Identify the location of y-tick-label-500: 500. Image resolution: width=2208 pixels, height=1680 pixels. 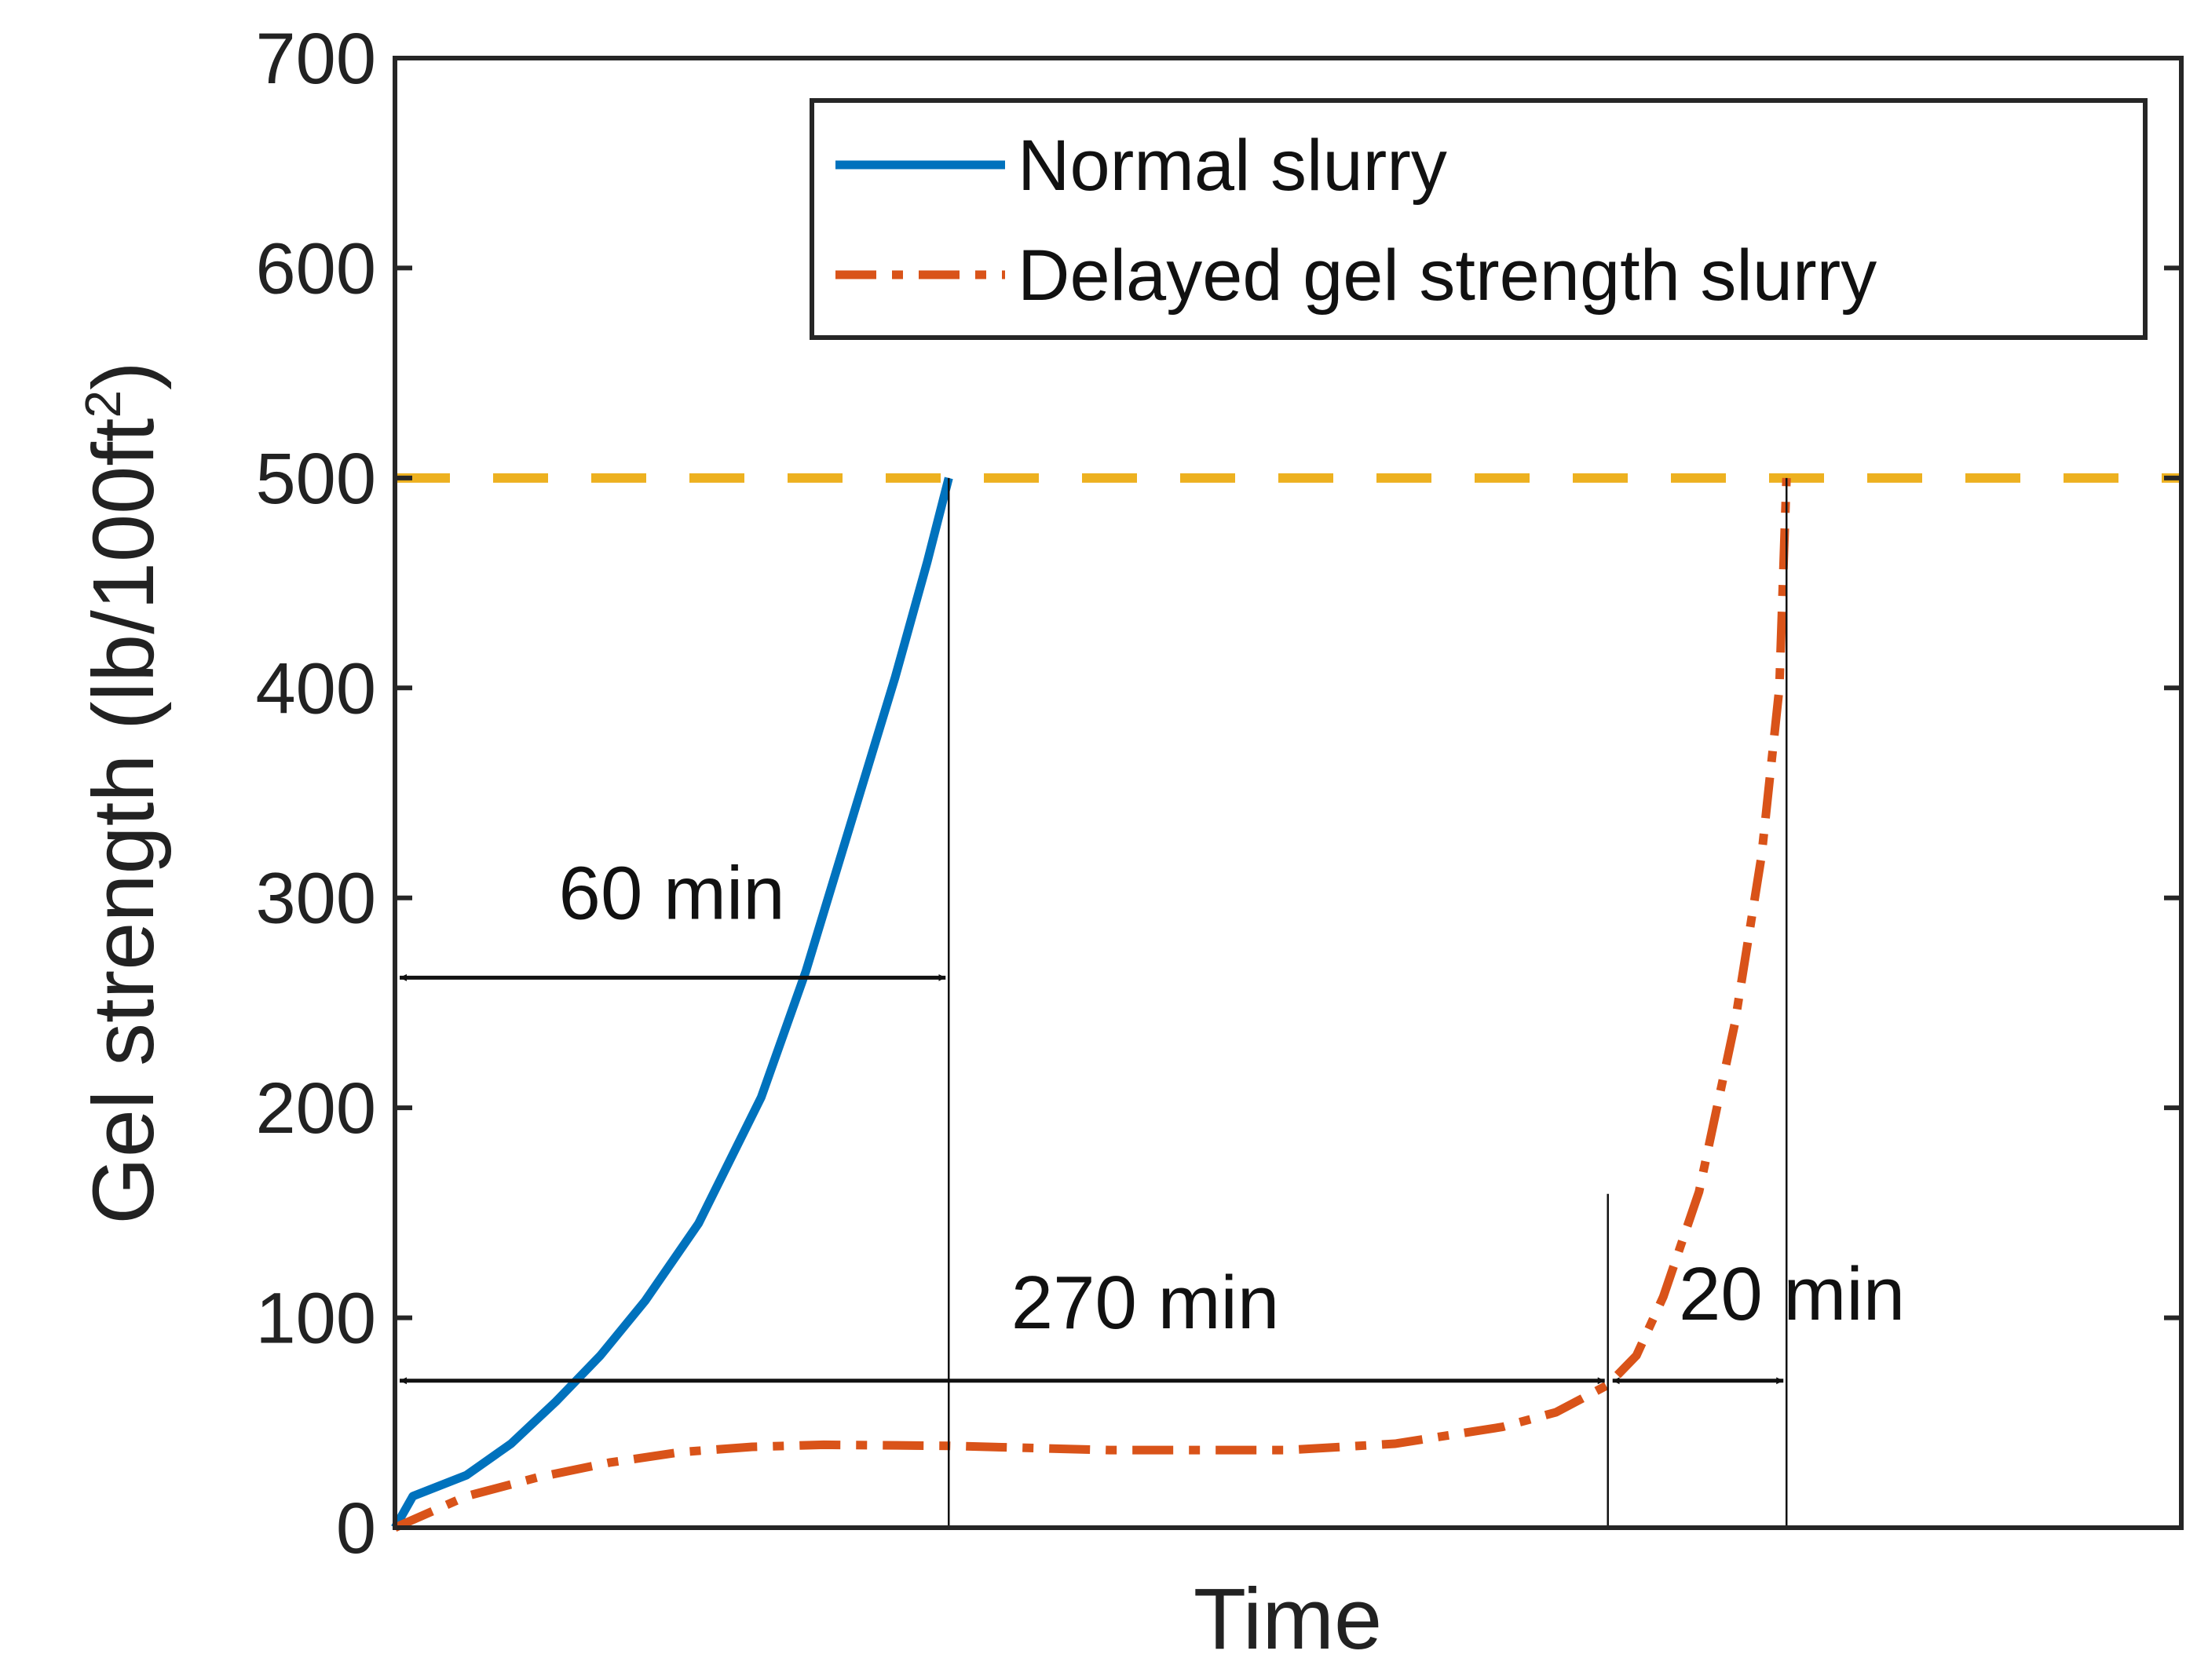
(316, 479).